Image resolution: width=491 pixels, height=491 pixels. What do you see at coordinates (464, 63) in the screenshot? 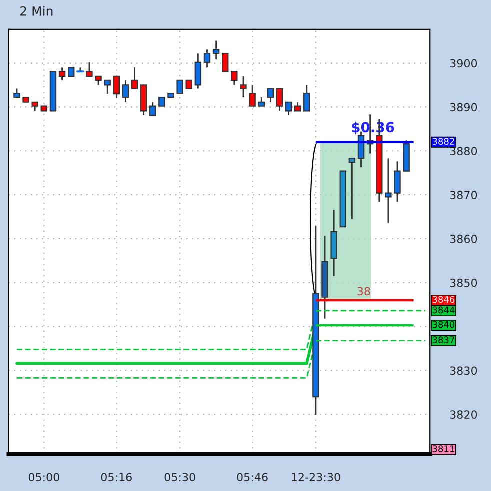
I see `y-tick-label: 3900` at bounding box center [464, 63].